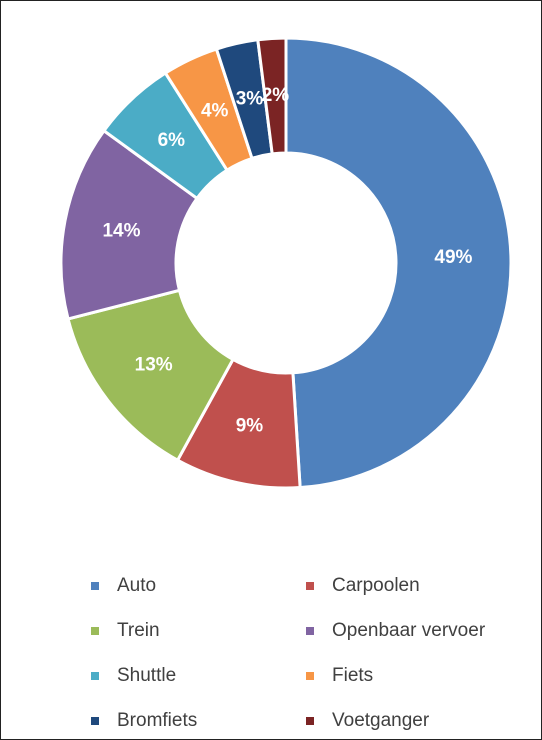  I want to click on legend-label: Openbaar vervoer, so click(409, 630).